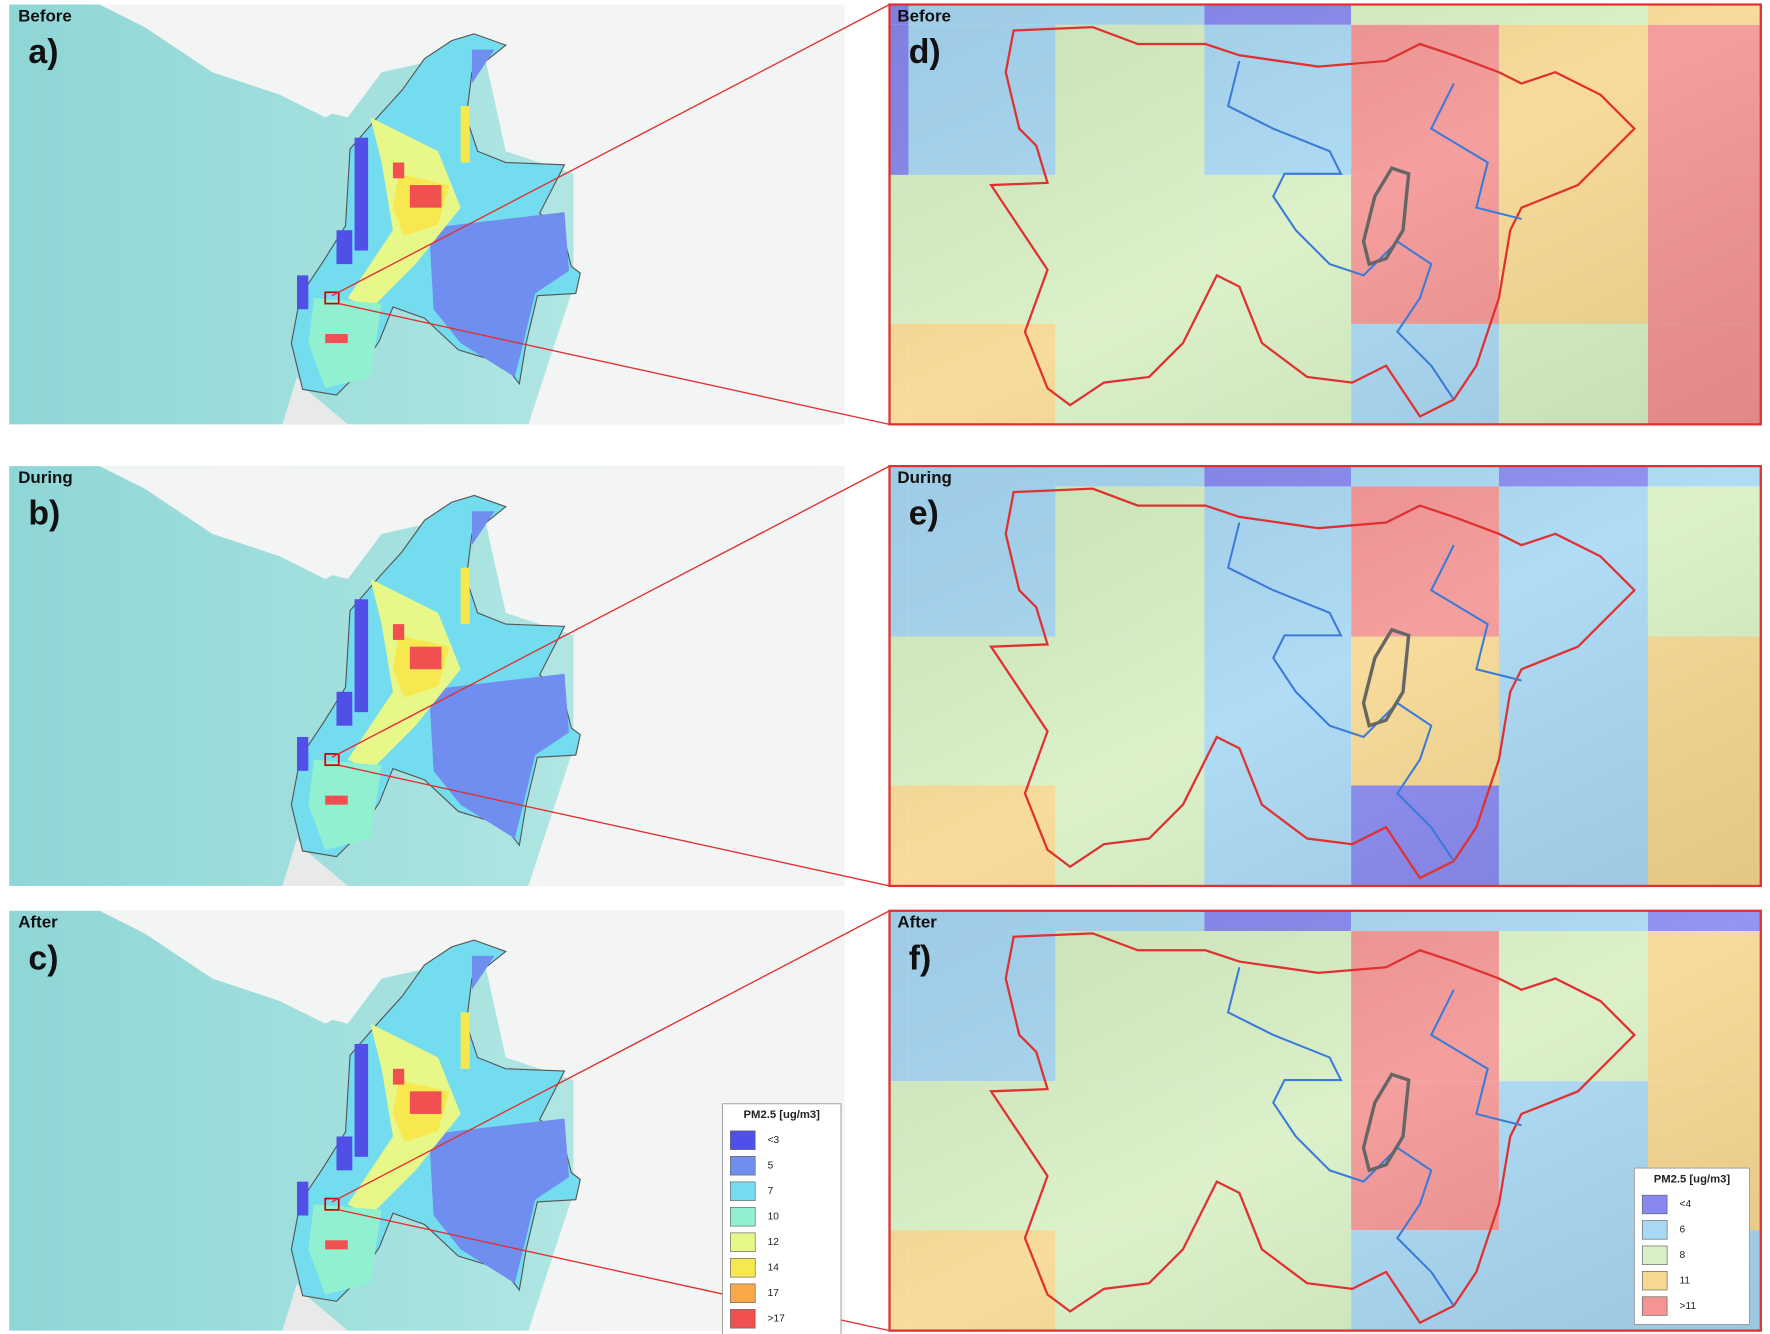 Image resolution: width=1770 pixels, height=1334 pixels. What do you see at coordinates (925, 52) in the screenshot?
I see `panel-label: d)` at bounding box center [925, 52].